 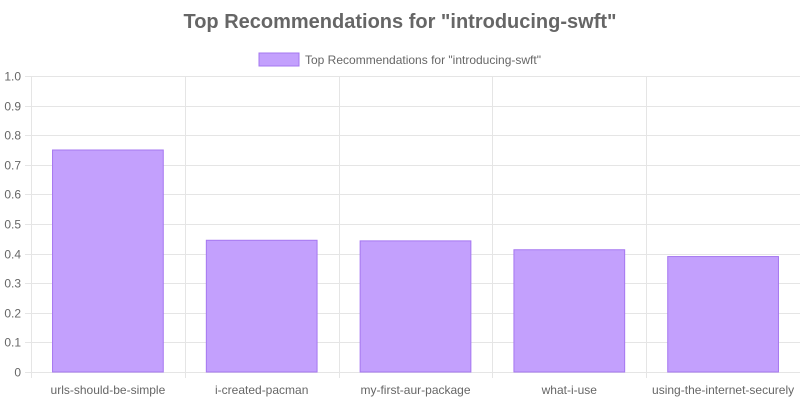 What do you see at coordinates (723, 314) in the screenshot?
I see `bar-using-the-internet-securely` at bounding box center [723, 314].